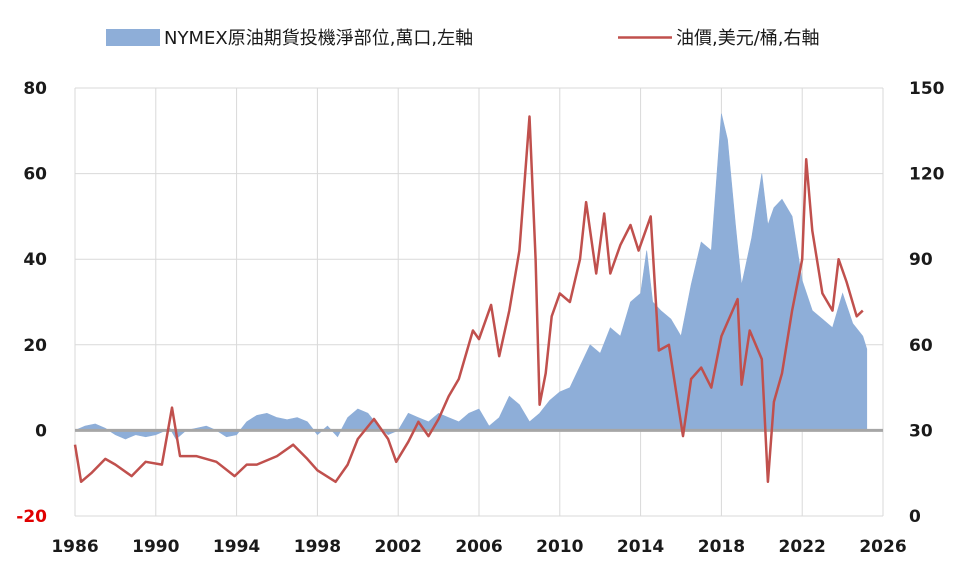  What do you see at coordinates (921, 431) in the screenshot?
I see `y-right-tick-label: 30` at bounding box center [921, 431].